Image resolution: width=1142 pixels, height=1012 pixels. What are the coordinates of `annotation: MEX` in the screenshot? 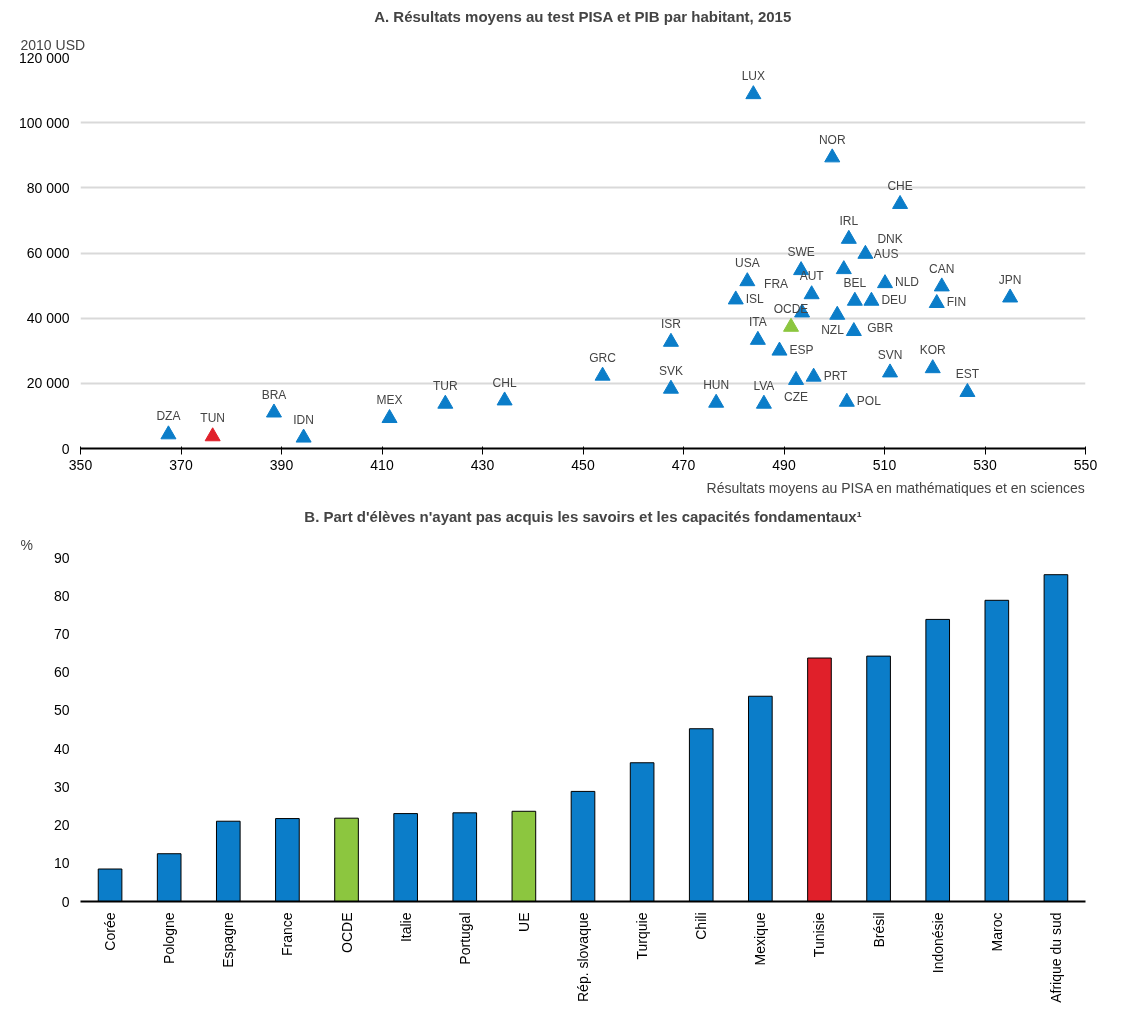 It's located at (389, 400).